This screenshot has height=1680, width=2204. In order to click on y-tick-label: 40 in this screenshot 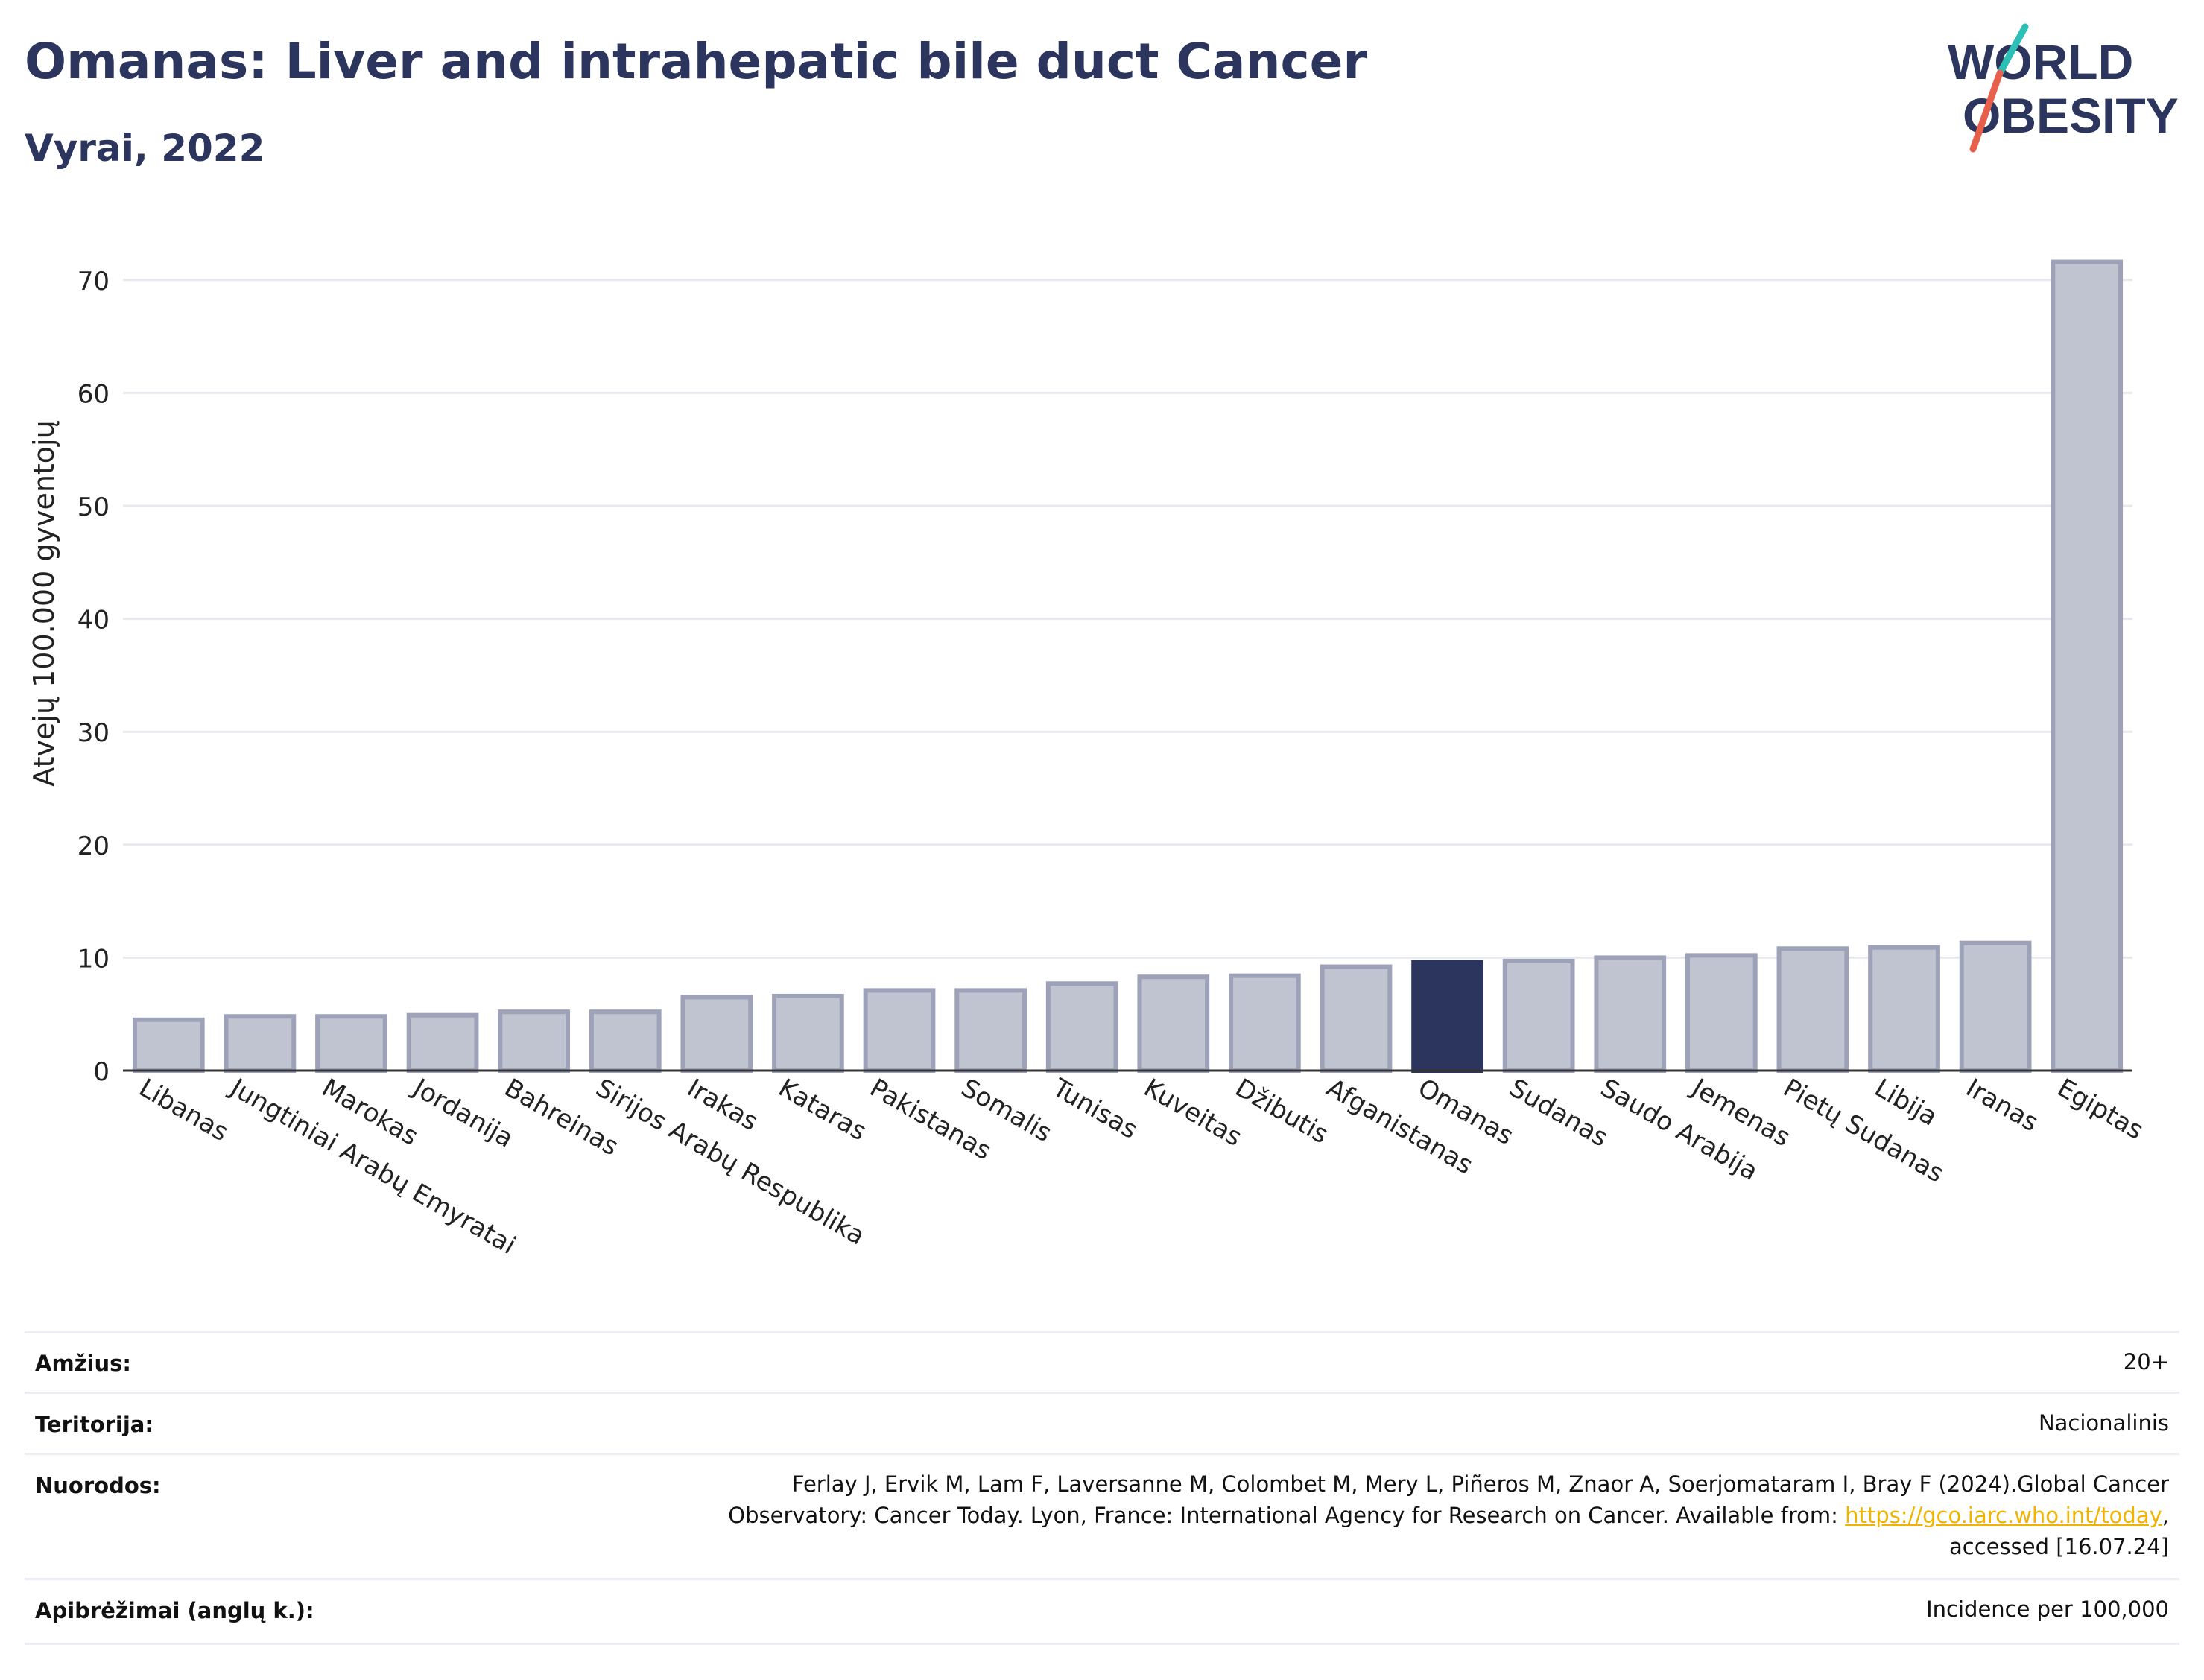, I will do `click(93, 620)`.